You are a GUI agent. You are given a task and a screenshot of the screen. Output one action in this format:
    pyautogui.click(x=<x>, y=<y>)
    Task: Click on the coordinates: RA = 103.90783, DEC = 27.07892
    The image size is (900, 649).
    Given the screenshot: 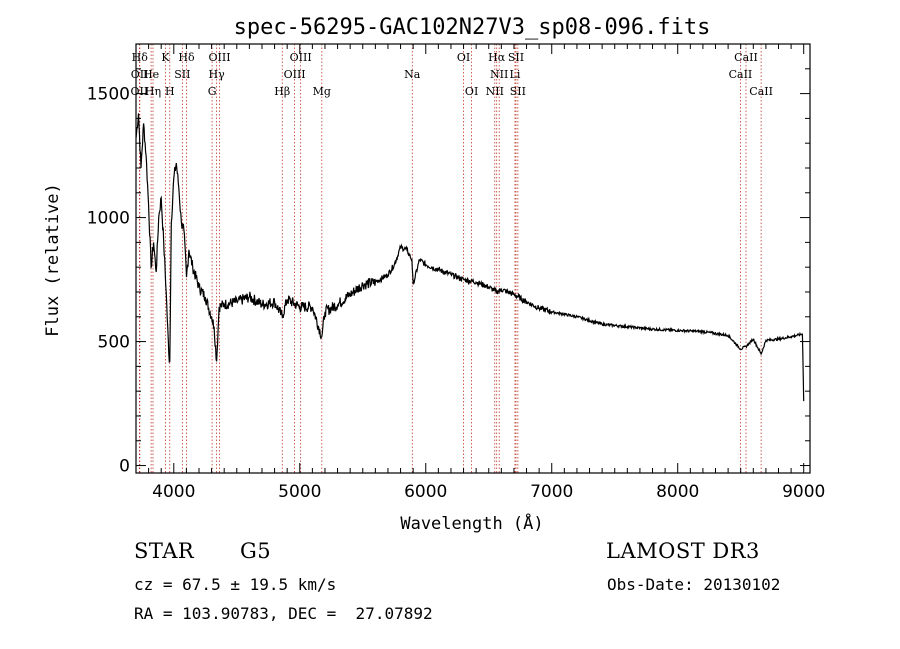 What is the action you would take?
    pyautogui.click(x=283, y=613)
    